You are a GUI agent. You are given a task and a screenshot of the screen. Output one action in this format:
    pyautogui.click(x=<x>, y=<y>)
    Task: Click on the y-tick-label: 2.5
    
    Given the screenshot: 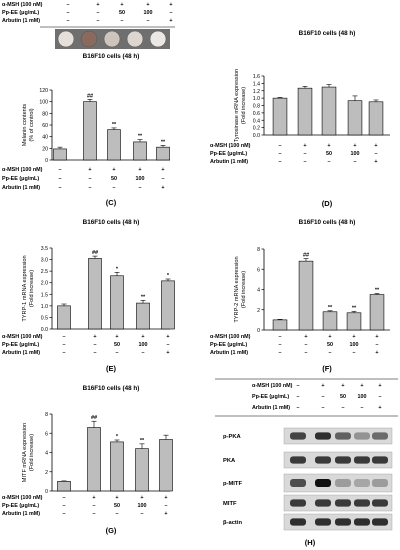 What is the action you would take?
    pyautogui.click(x=44, y=272)
    